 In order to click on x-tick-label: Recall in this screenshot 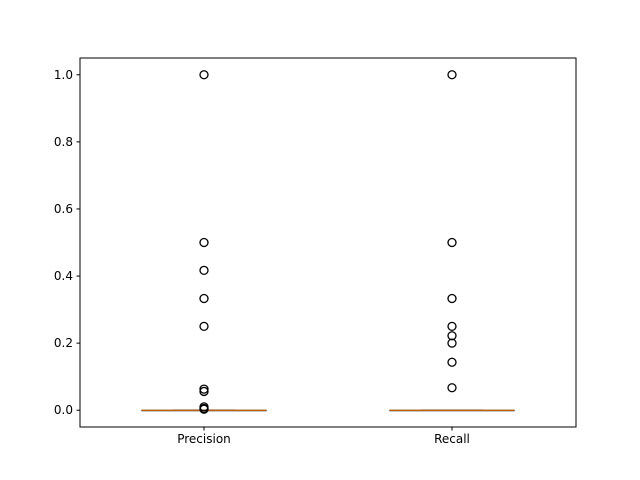, I will do `click(452, 439)`.